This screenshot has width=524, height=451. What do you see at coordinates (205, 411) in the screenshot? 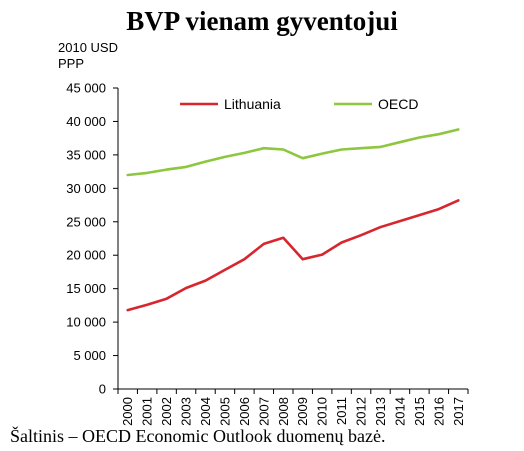
I see `x-tick-label: 2004` at bounding box center [205, 411].